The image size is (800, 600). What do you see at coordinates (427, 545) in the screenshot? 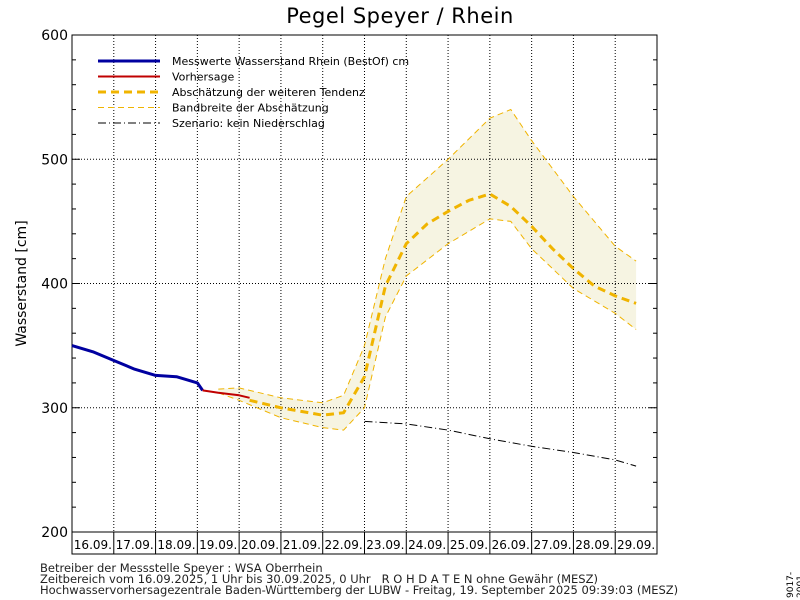
I see `x-tick-label: 24.09.` at bounding box center [427, 545].